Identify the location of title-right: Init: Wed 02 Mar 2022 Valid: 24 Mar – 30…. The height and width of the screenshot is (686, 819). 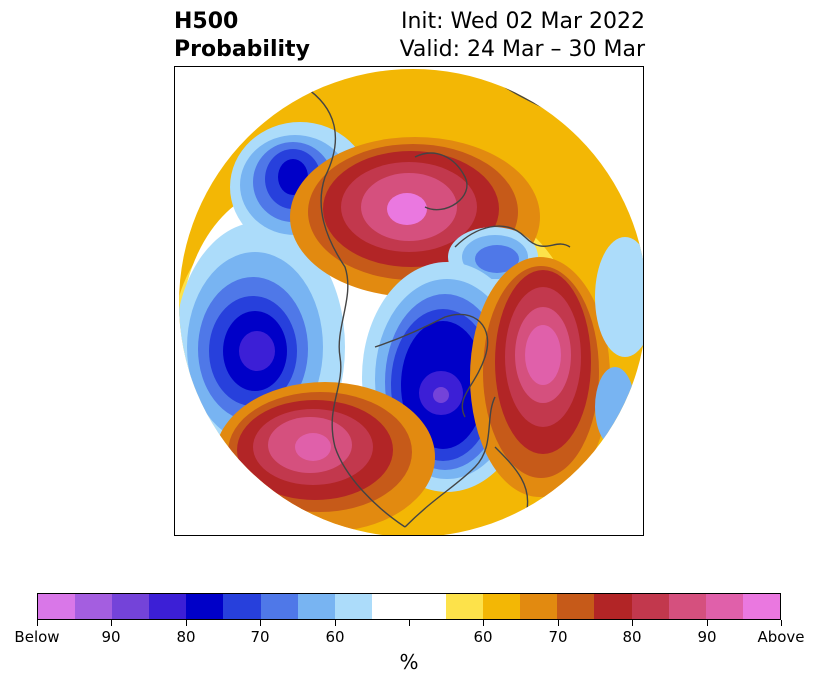
(522, 36).